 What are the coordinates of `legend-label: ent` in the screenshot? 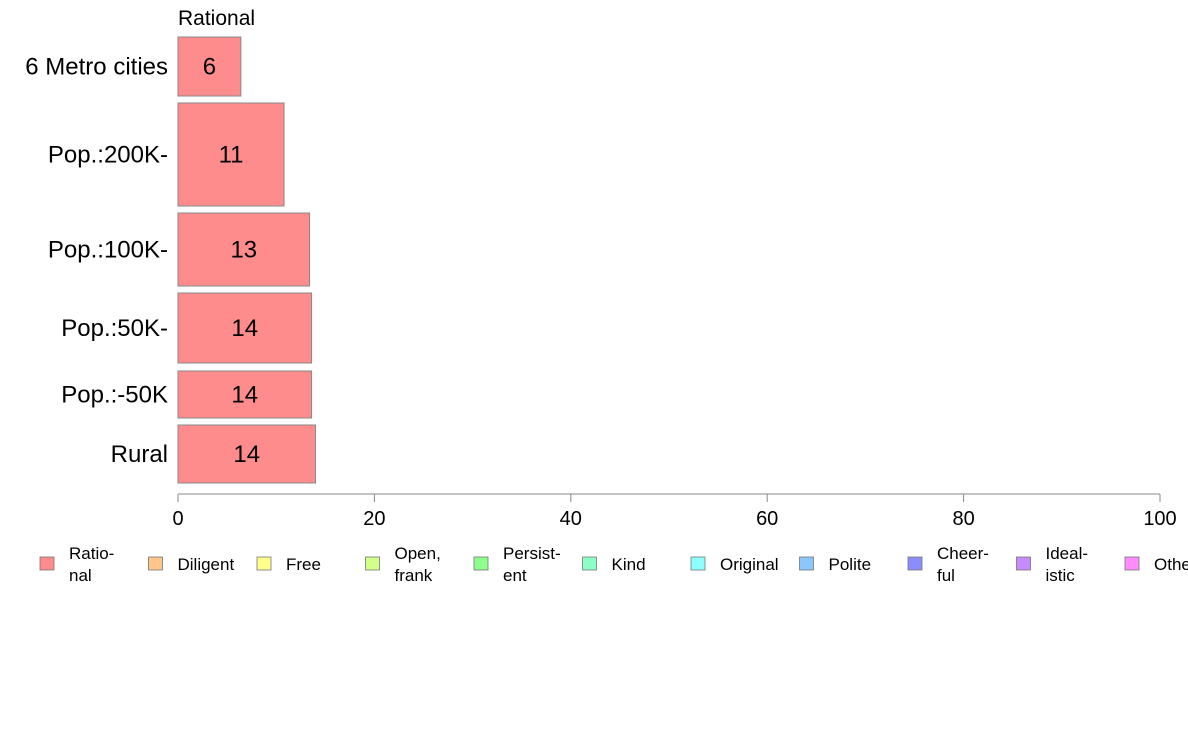 It's located at (515, 575).